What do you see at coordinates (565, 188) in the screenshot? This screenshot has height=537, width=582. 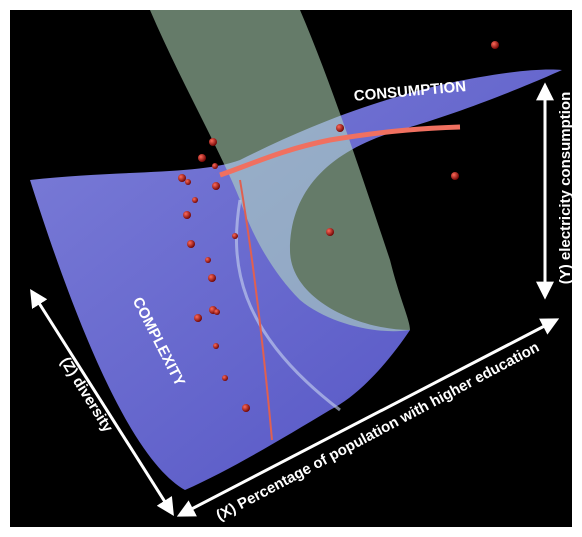 I see `axis-label: (Y) electricity consumption` at bounding box center [565, 188].